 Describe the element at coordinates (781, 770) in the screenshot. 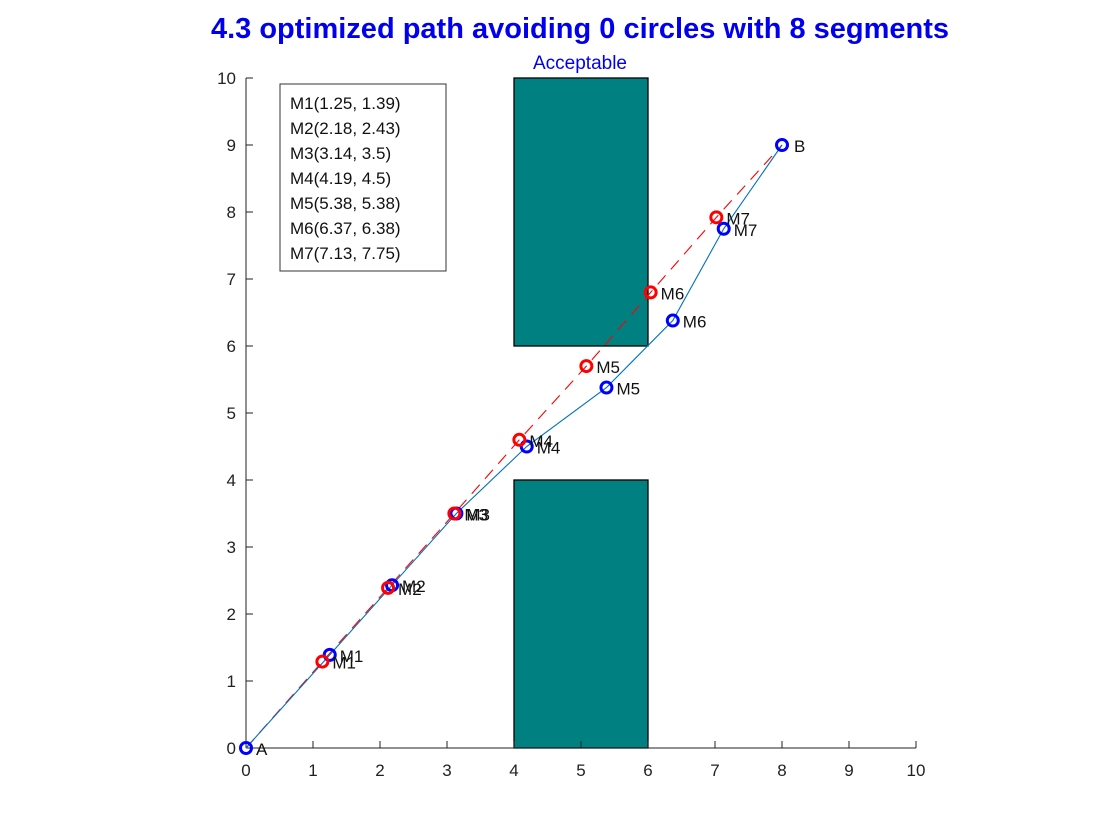

I see `x-tick-label: 8` at that location.